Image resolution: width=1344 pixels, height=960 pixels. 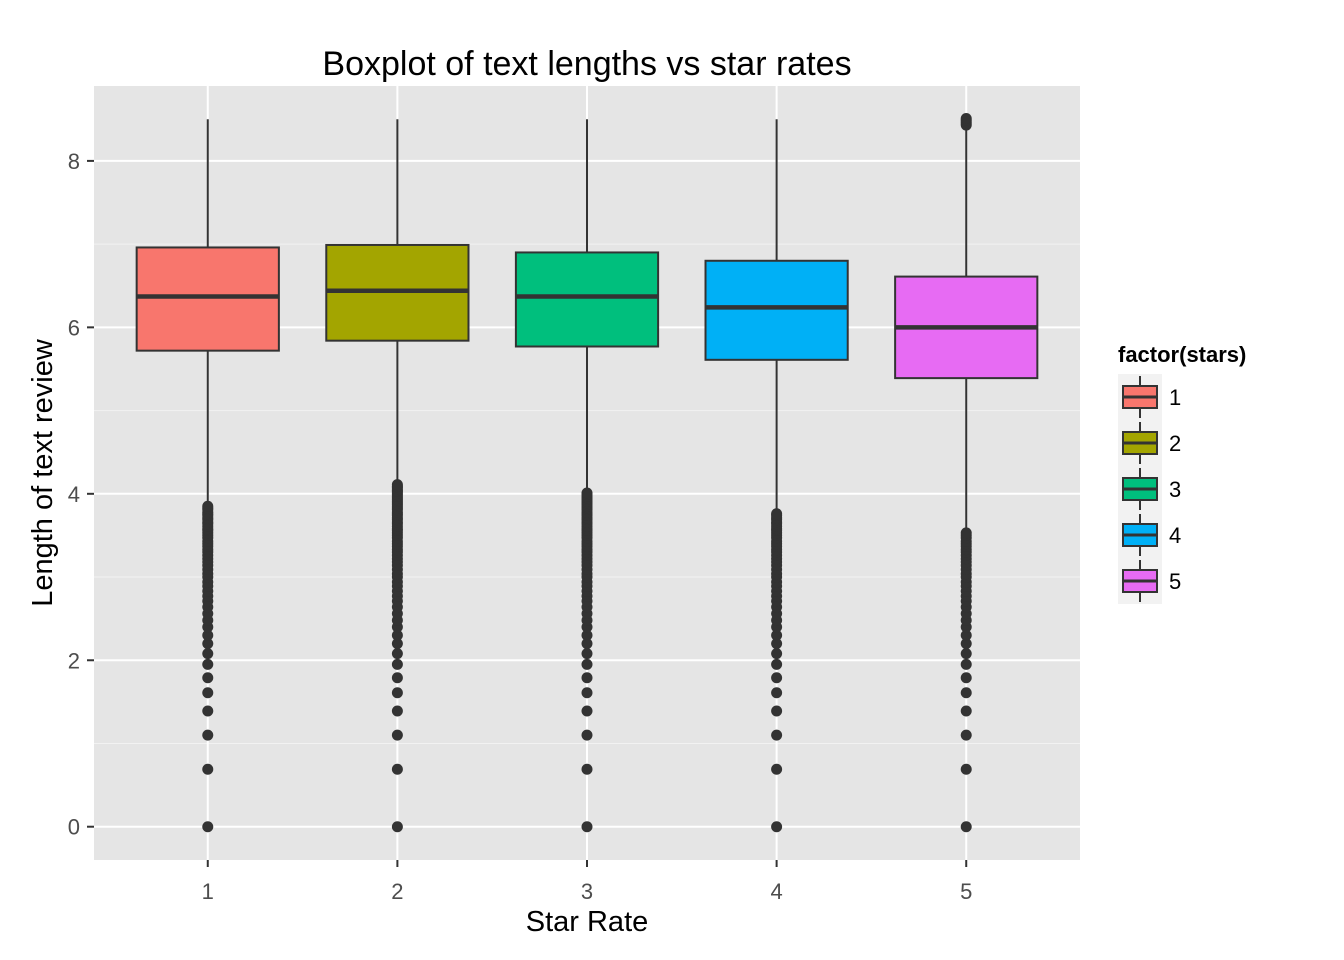 I want to click on legend-label: 4, so click(x=1175, y=535).